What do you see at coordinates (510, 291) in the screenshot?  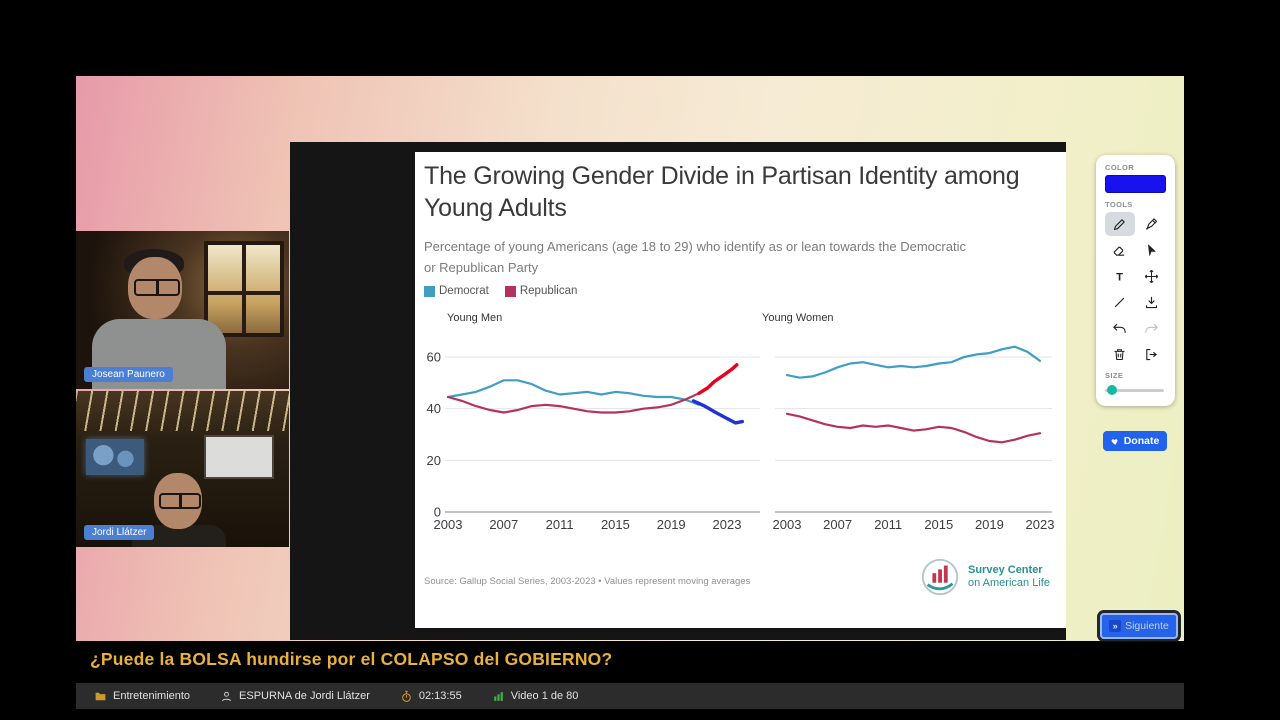 I see `republican-color-swatch` at bounding box center [510, 291].